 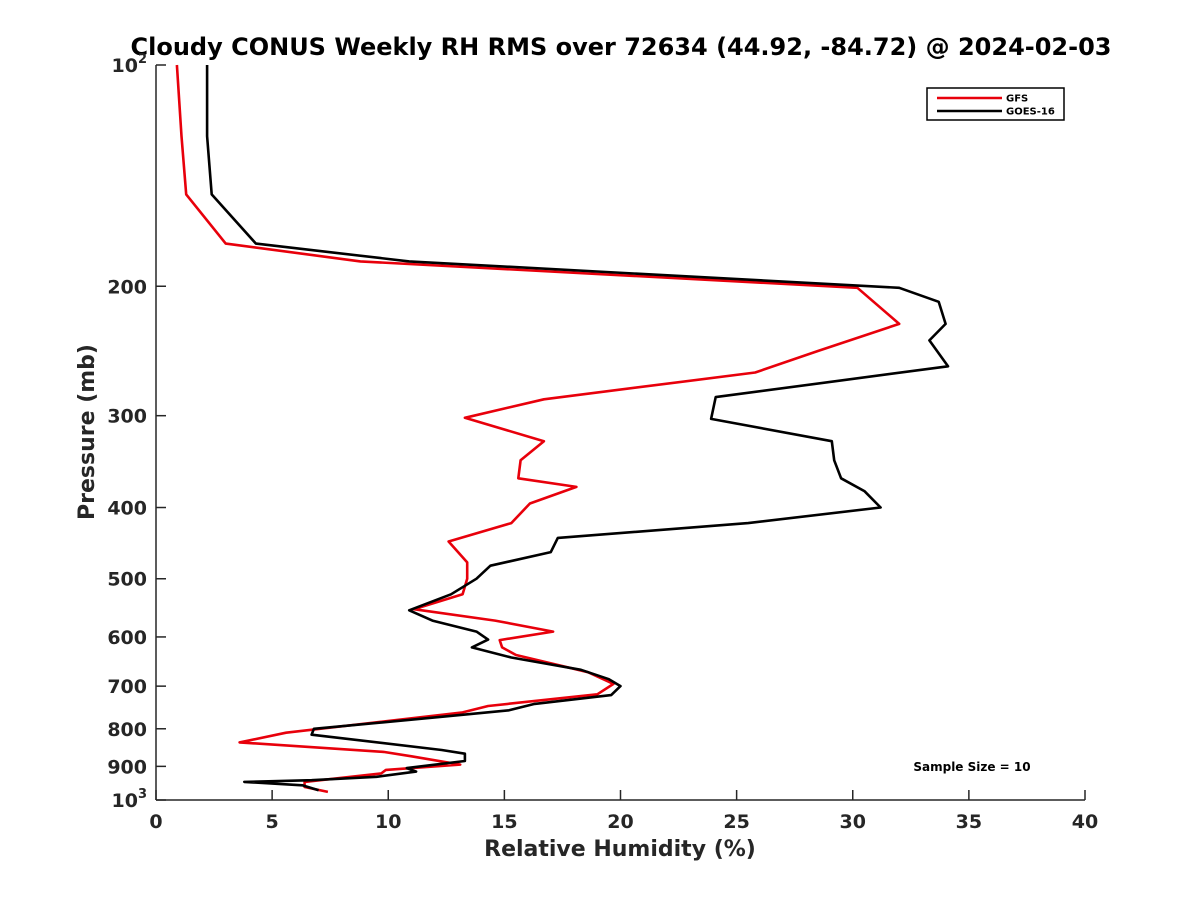 What do you see at coordinates (1085, 822) in the screenshot?
I see `x-tick-label: 40` at bounding box center [1085, 822].